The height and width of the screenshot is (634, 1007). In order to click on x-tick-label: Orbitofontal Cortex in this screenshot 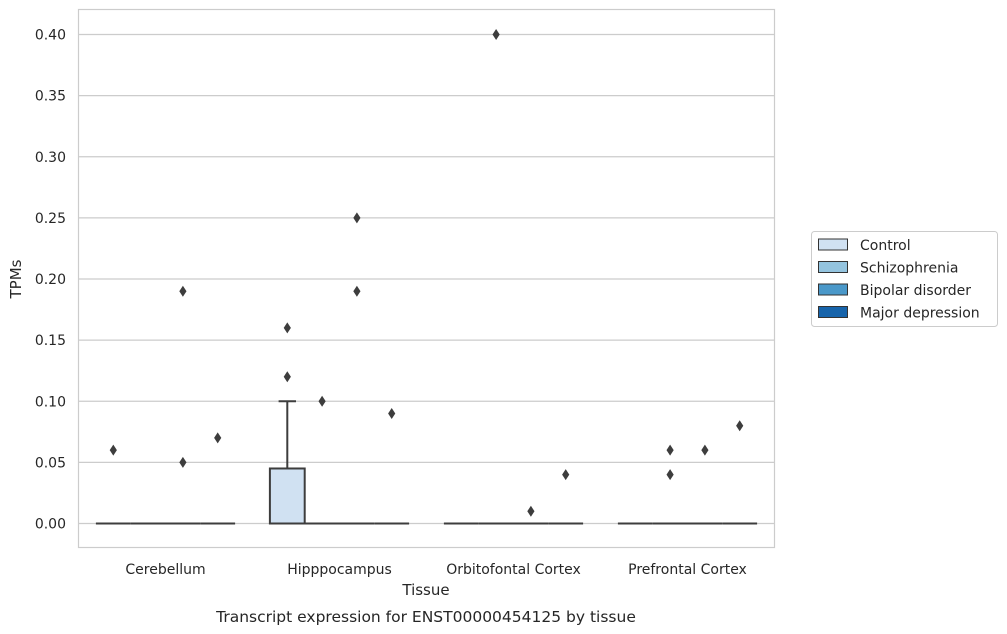, I will do `click(513, 570)`.